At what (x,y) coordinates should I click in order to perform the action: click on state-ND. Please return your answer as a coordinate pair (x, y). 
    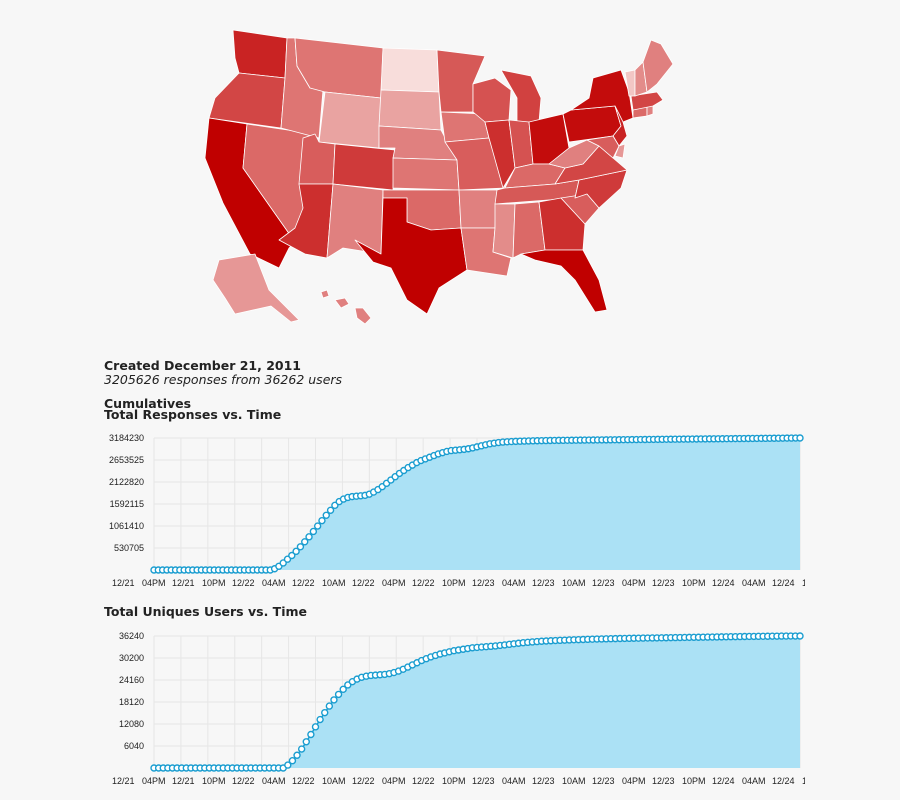
    Looking at the image, I should click on (410, 70).